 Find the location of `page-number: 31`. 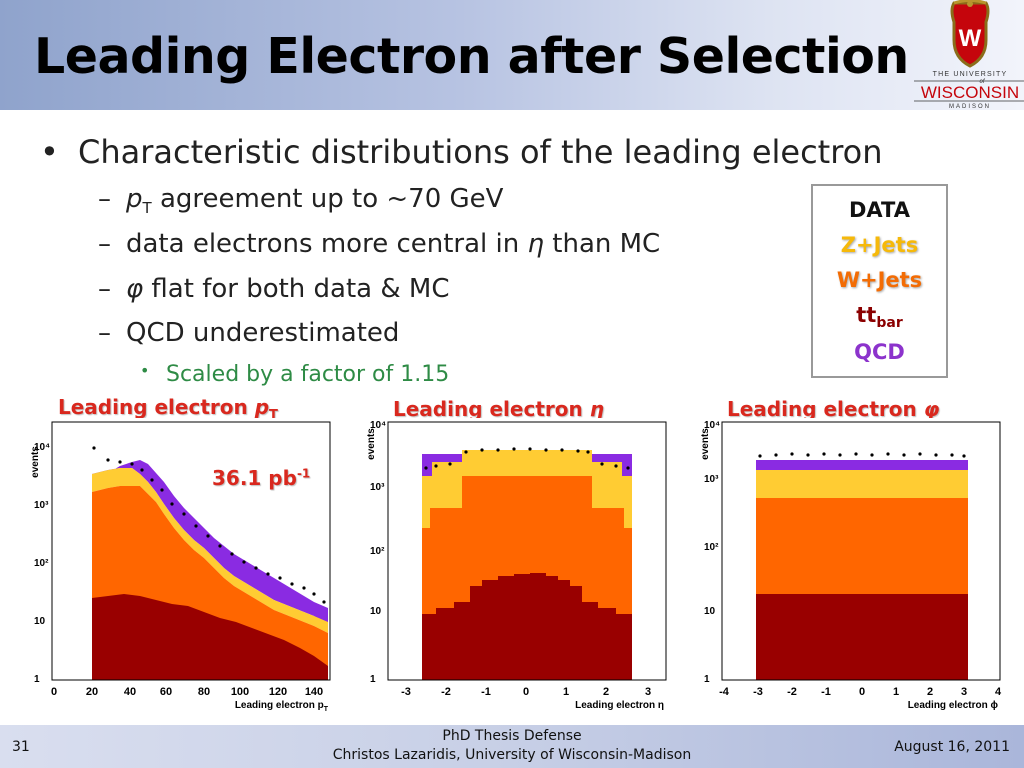

page-number: 31 is located at coordinates (21, 747).